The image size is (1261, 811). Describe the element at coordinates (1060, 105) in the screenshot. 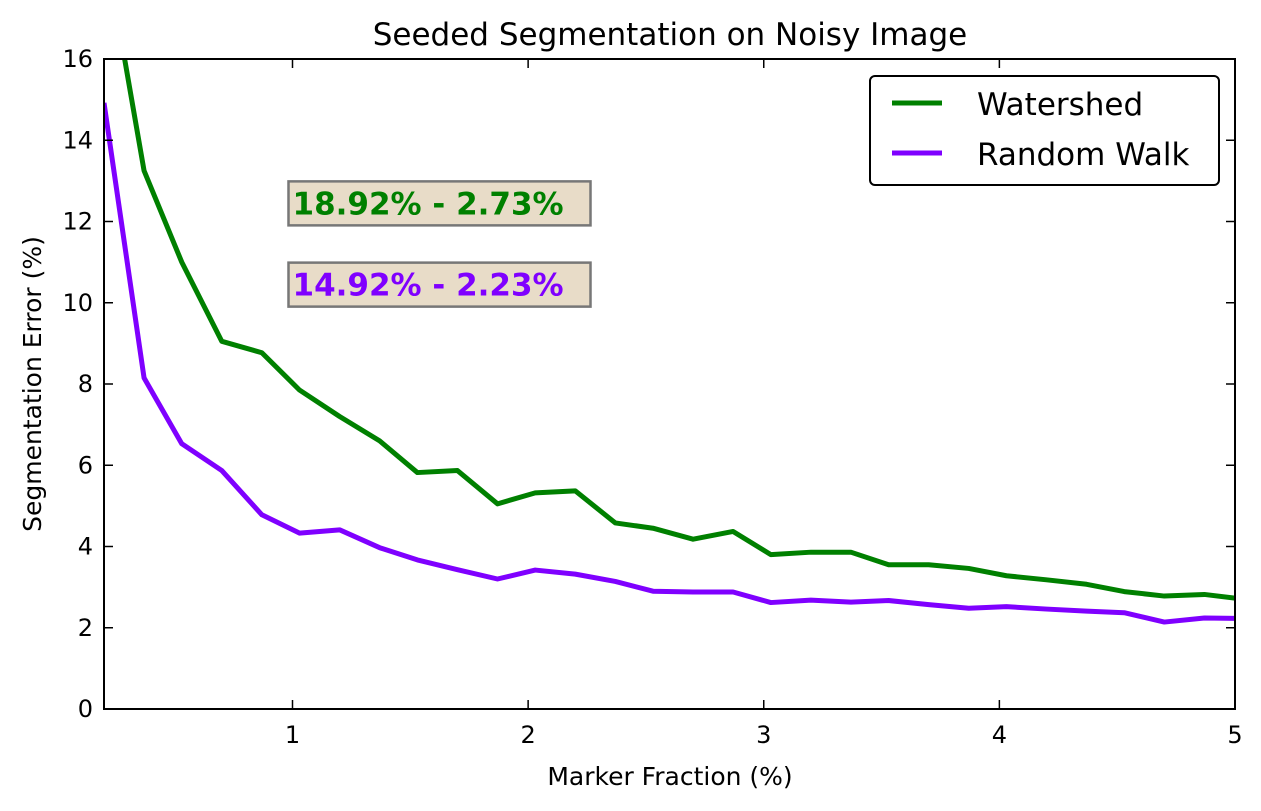

I see `legend-label-watershed: Watershed` at that location.